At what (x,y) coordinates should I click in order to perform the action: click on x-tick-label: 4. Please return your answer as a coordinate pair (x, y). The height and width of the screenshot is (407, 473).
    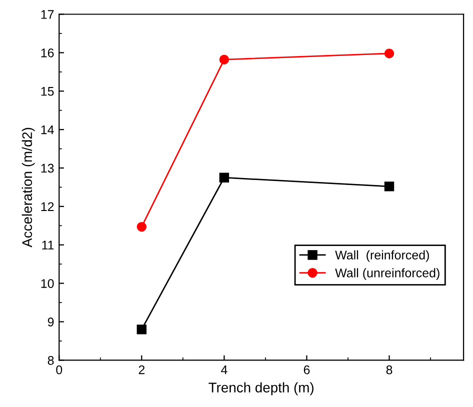
    Looking at the image, I should click on (224, 370).